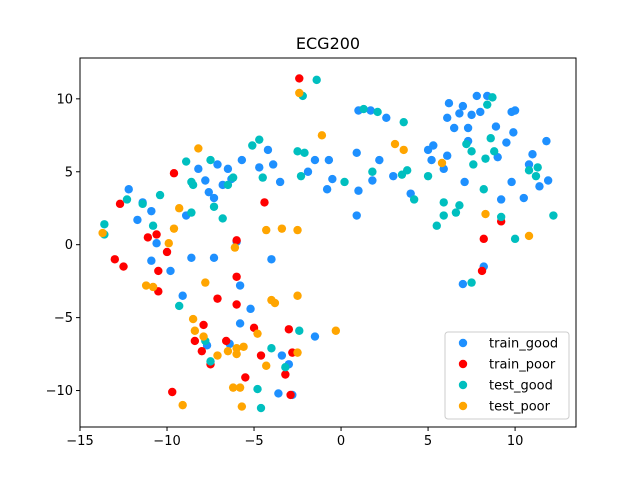  I want to click on y-tick-label: 0, so click(69, 245).